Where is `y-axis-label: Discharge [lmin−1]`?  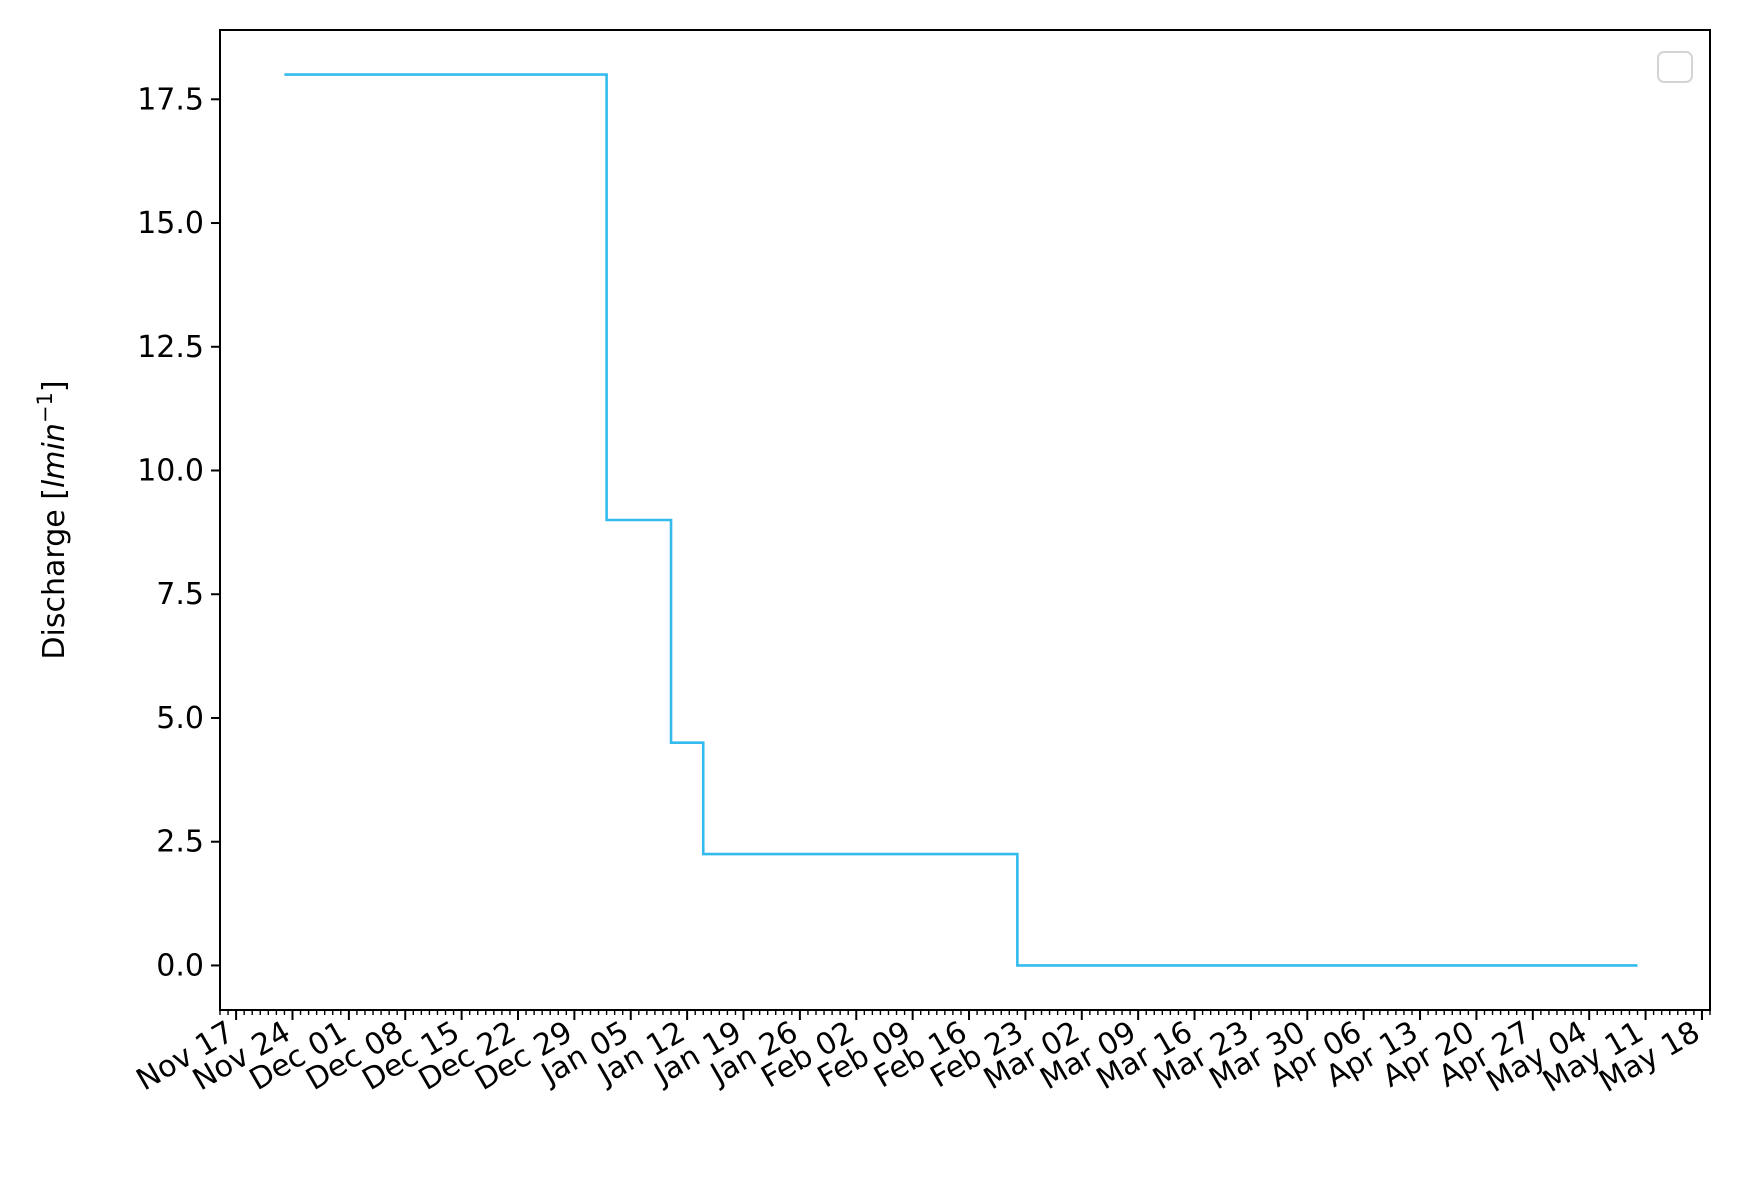
y-axis-label: Discharge [lmin−1] is located at coordinates (52, 519).